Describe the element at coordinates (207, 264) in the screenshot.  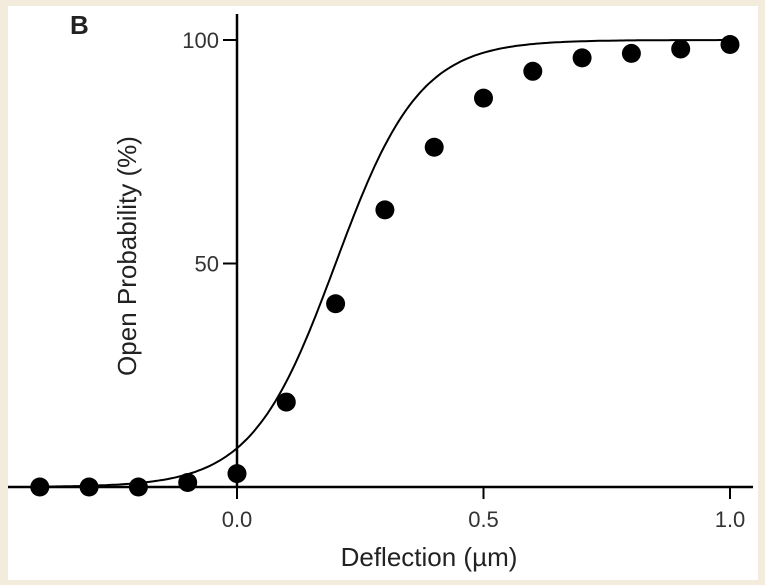
I see `y-tick-label: 50` at that location.